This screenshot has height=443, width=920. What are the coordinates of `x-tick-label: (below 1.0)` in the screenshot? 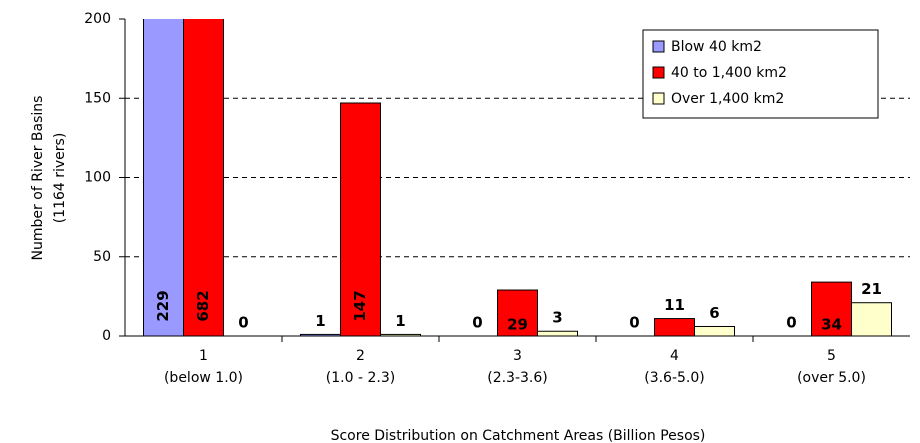 It's located at (203, 378).